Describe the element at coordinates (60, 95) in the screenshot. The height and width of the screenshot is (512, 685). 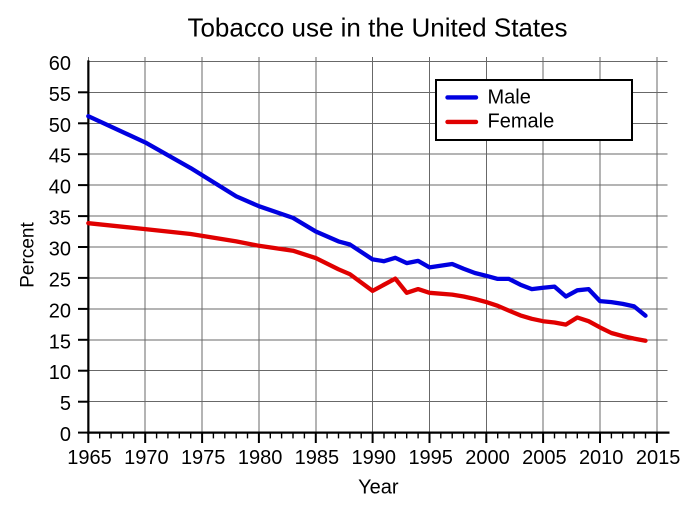
I see `svg-text: 55` at that location.